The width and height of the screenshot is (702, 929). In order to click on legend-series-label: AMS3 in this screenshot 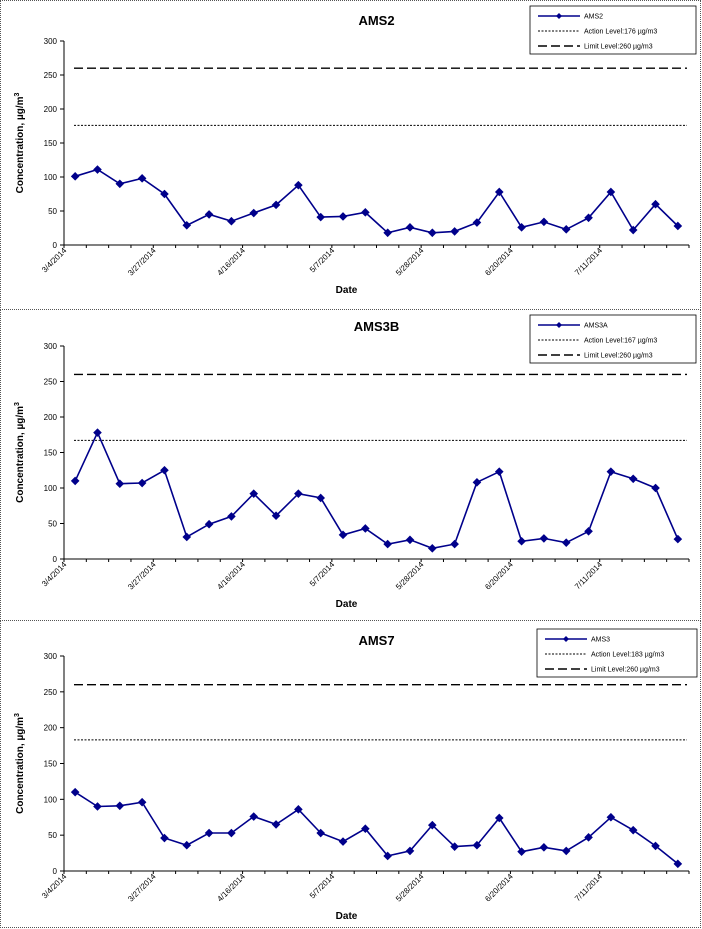, I will do `click(600, 640)`.